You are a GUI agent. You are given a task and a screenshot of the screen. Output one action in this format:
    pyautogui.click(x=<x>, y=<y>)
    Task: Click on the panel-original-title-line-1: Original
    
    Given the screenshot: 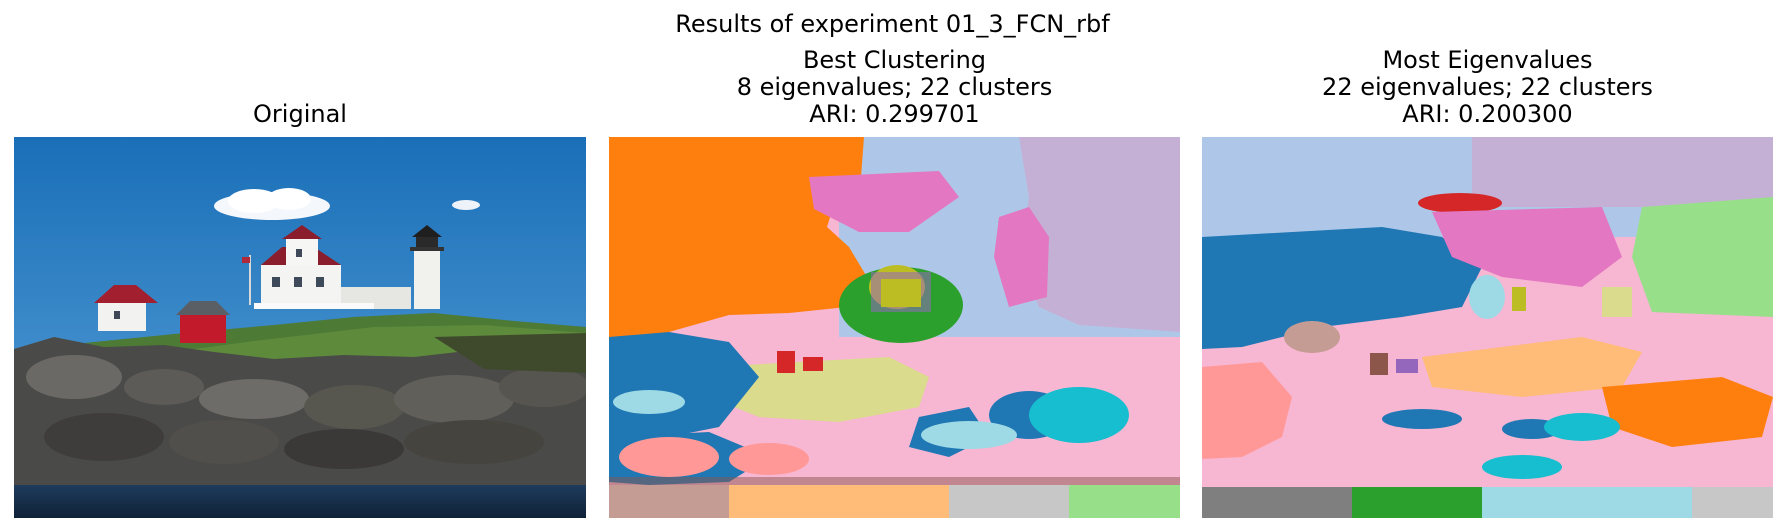 What is the action you would take?
    pyautogui.click(x=300, y=114)
    